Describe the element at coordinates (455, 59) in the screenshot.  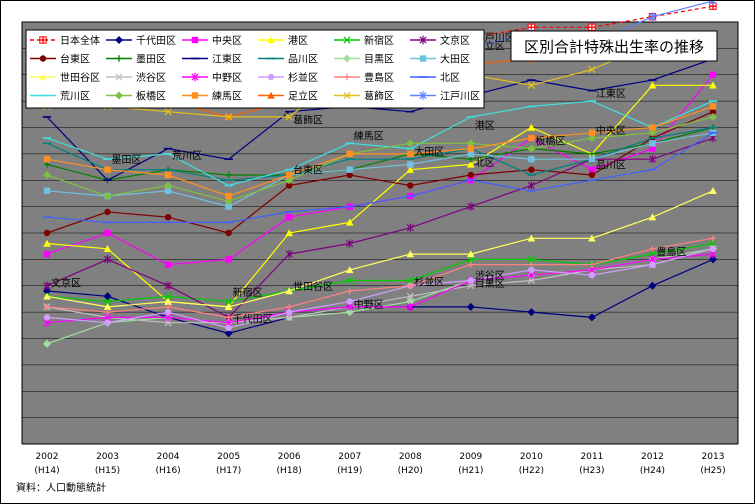
I see `legend-label: 大田区` at that location.